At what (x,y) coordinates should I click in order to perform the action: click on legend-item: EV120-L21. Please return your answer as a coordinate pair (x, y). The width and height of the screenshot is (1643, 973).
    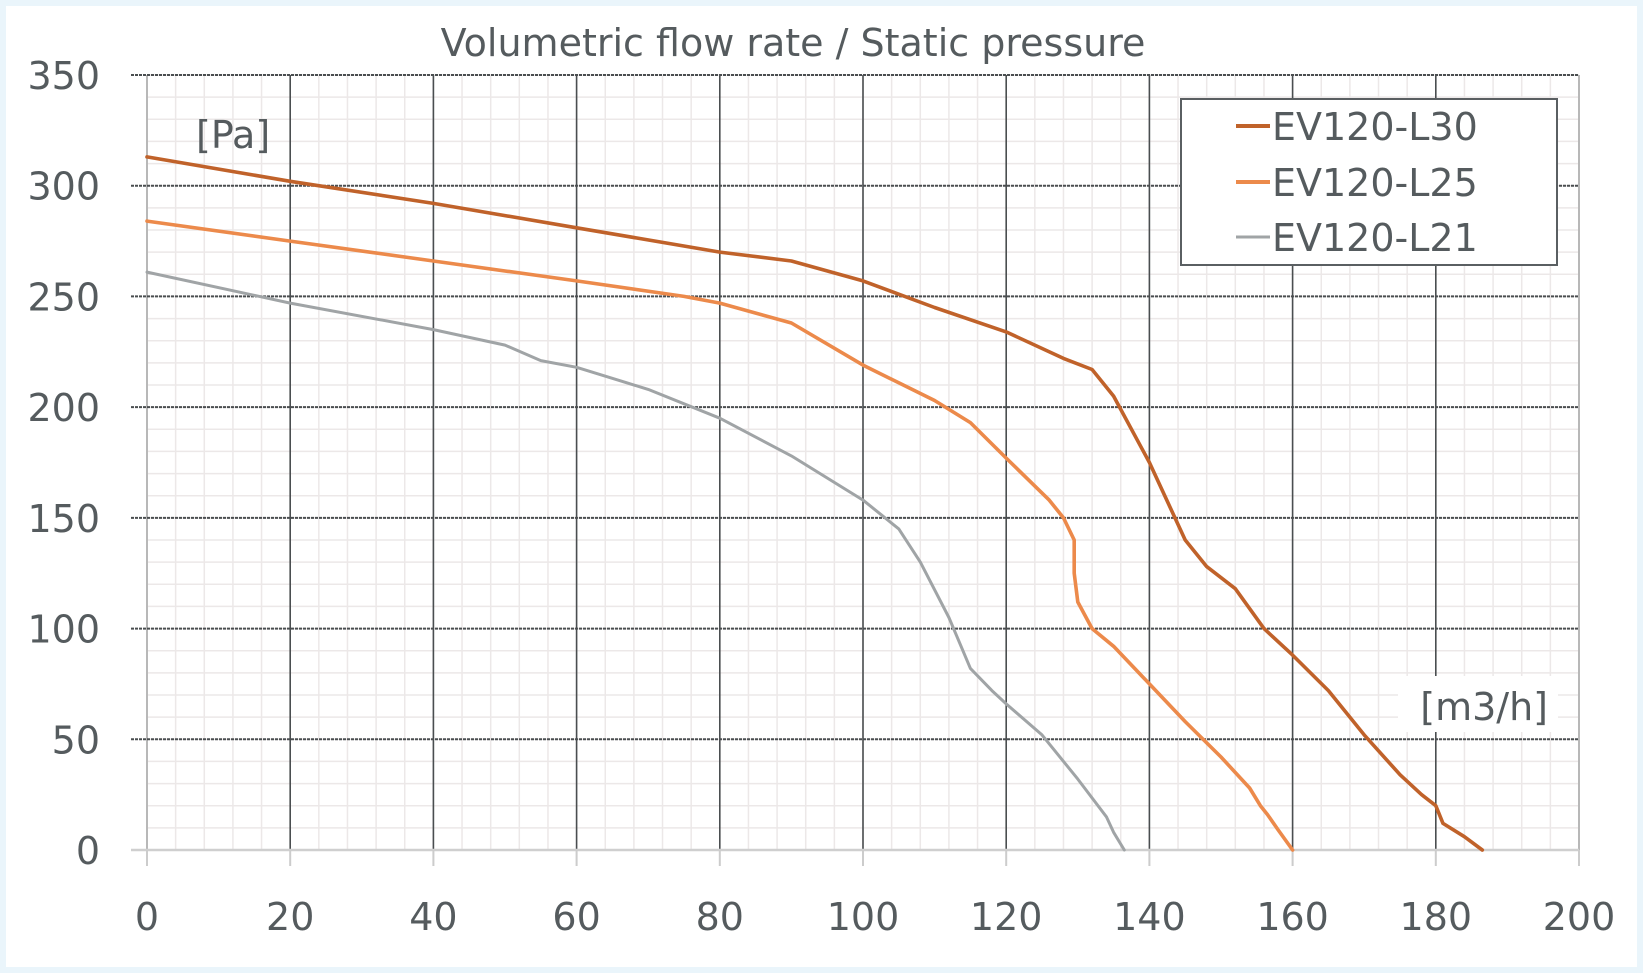
    Looking at the image, I should click on (1357, 238).